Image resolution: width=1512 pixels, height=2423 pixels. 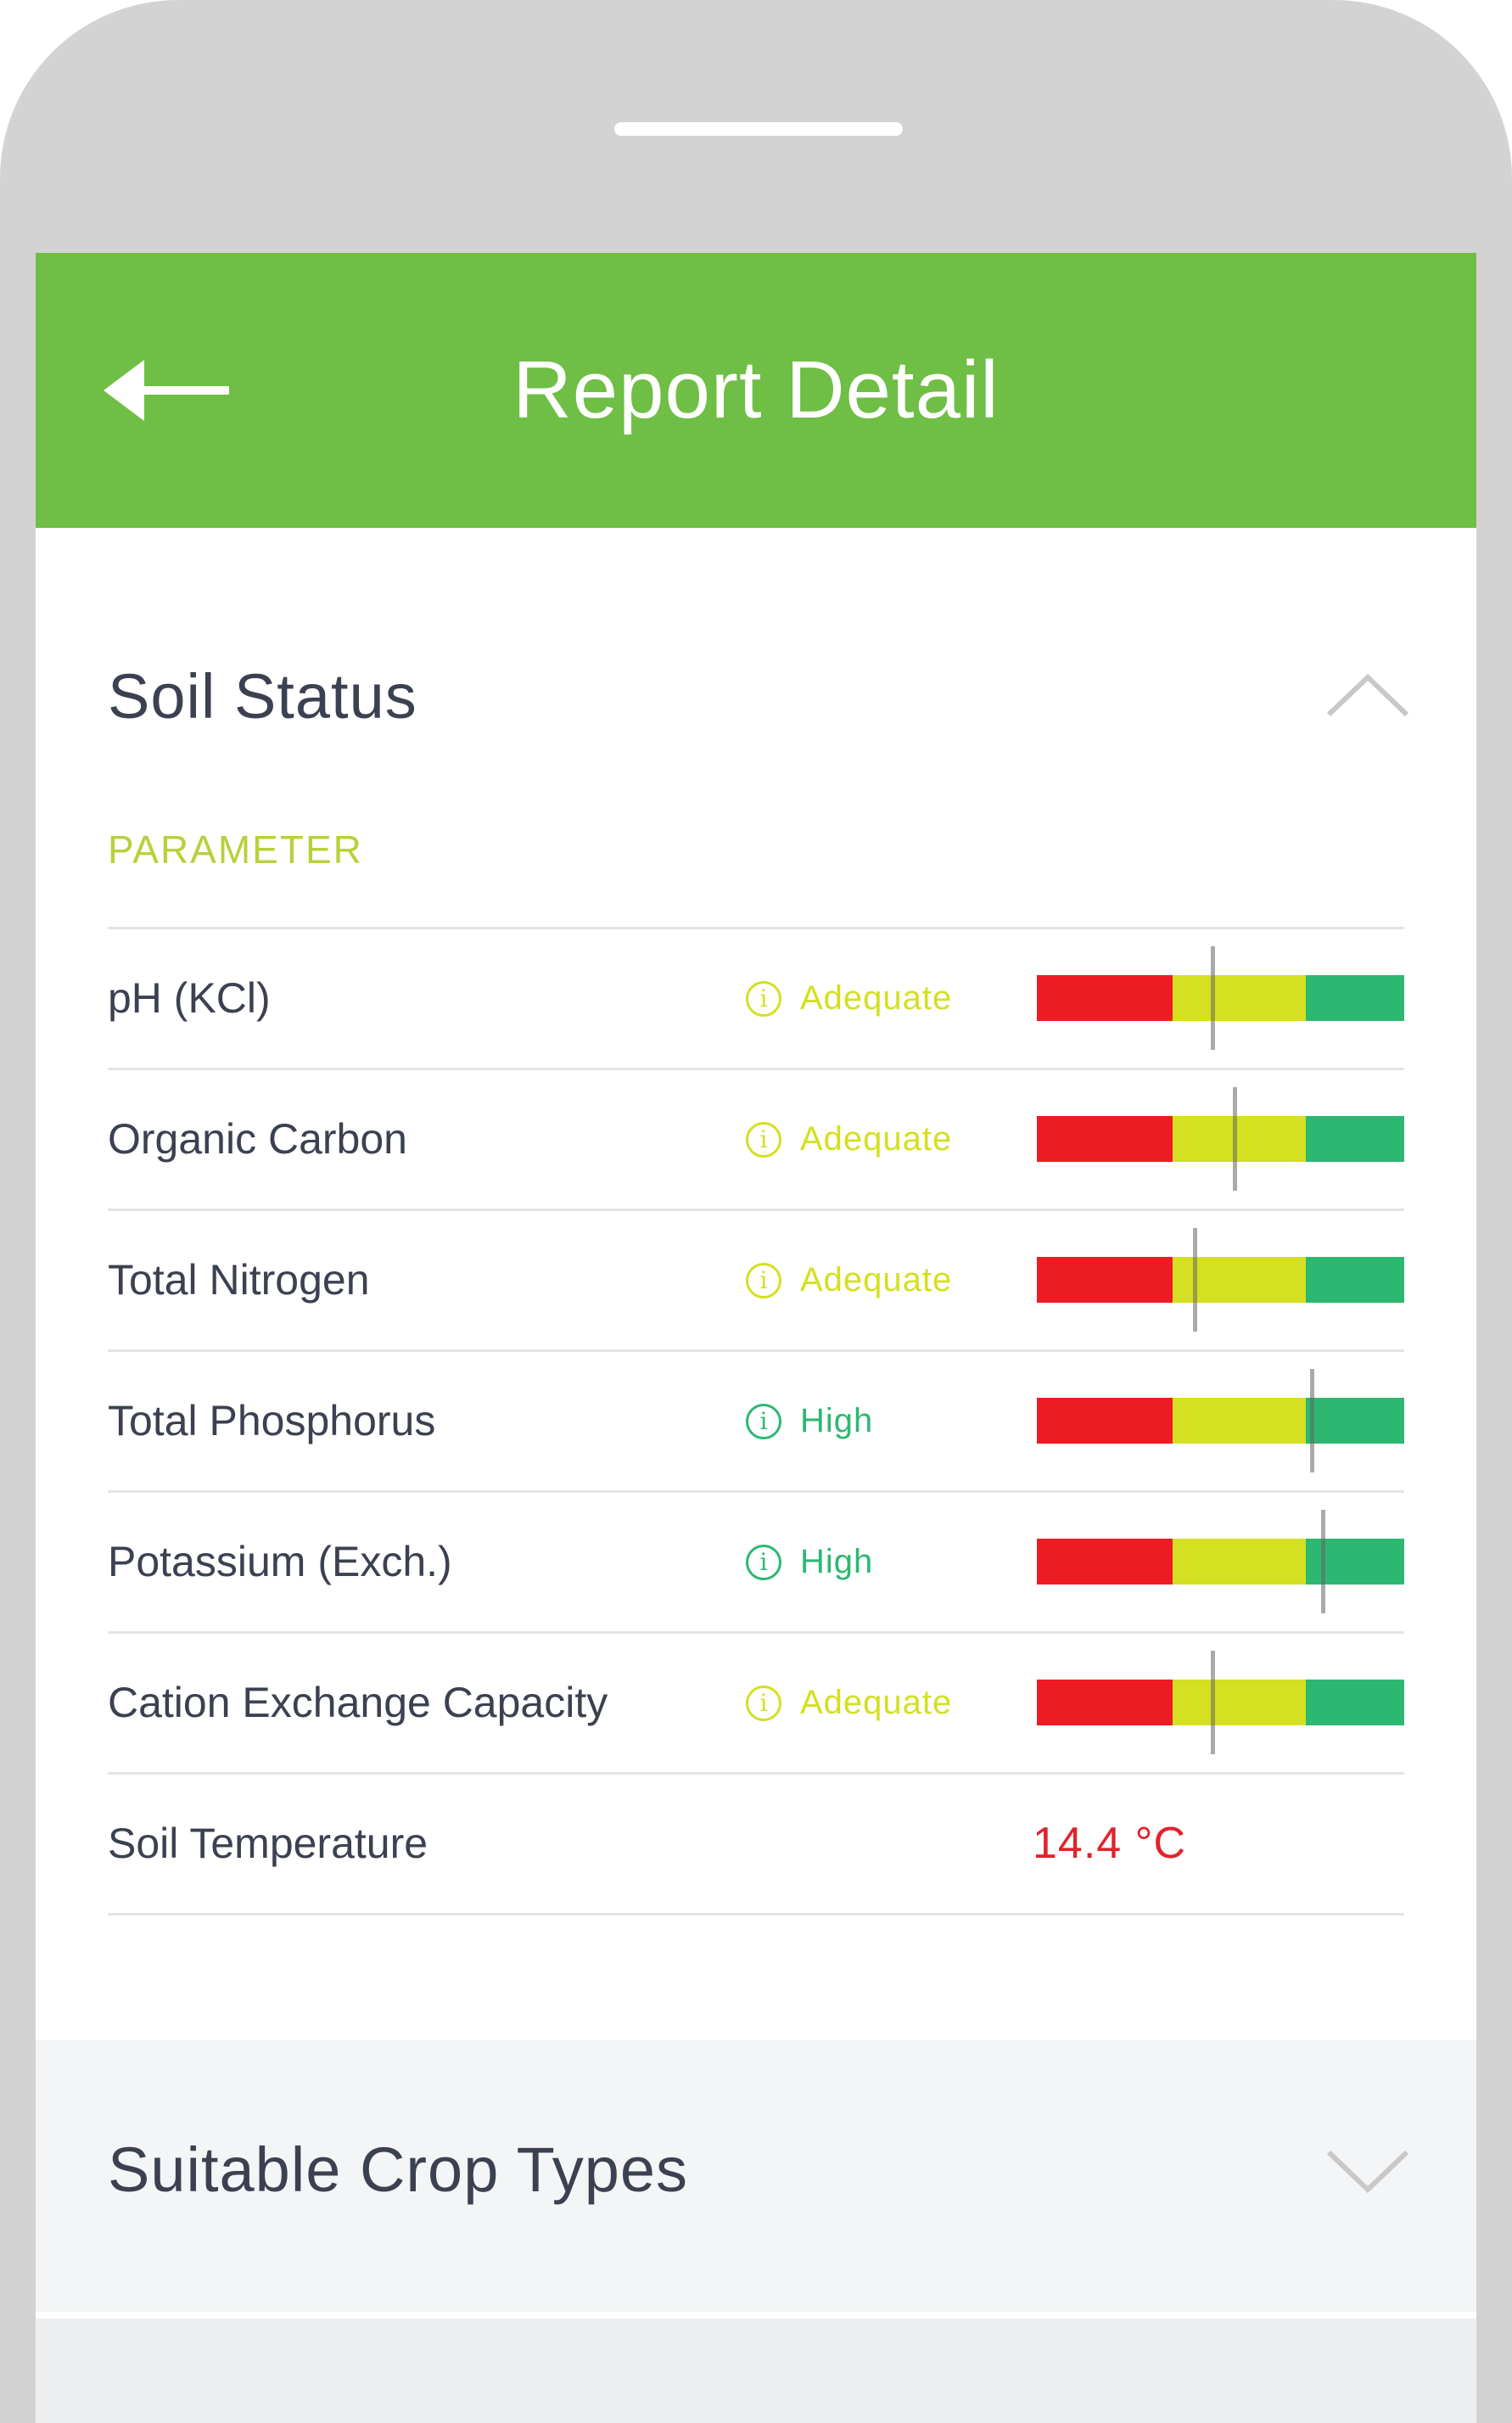 I want to click on chevron-up-icon, so click(x=1368, y=695).